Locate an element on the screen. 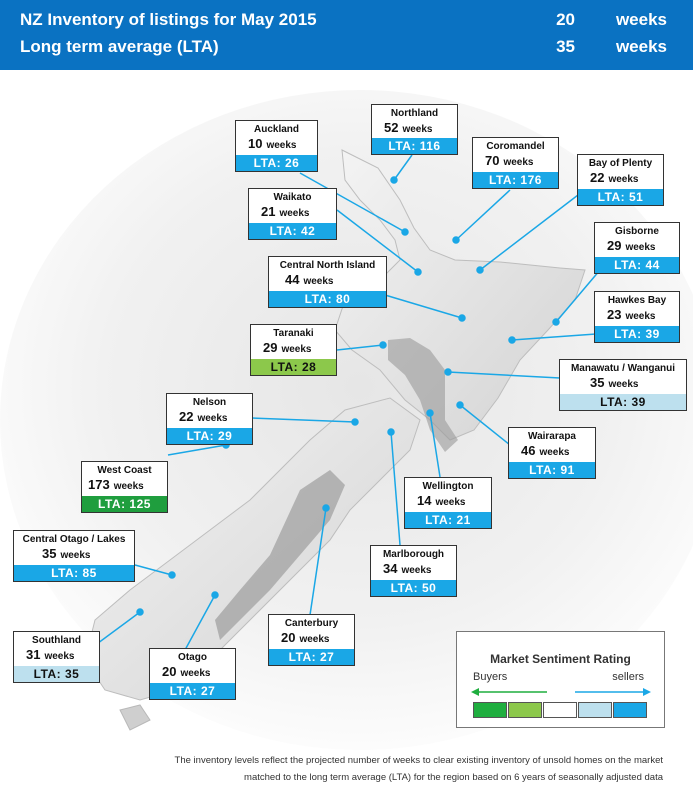  region-weeks: 14 weeks is located at coordinates (448, 500).